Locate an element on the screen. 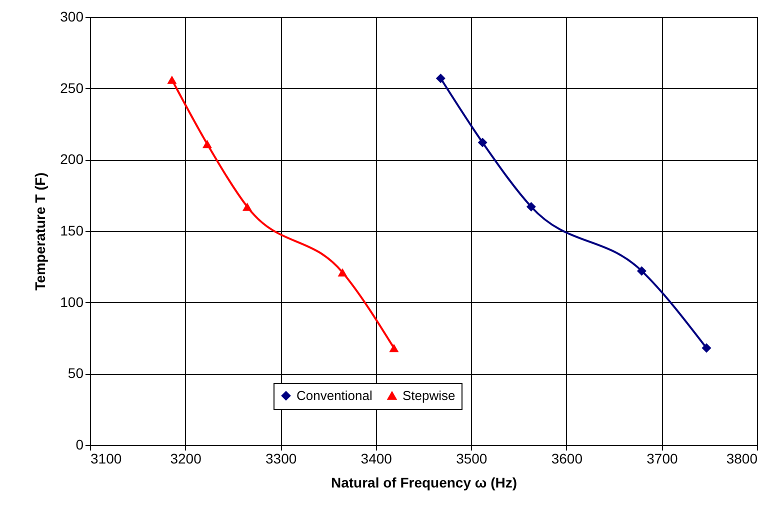  x-tick-label: 3100 is located at coordinates (106, 458).